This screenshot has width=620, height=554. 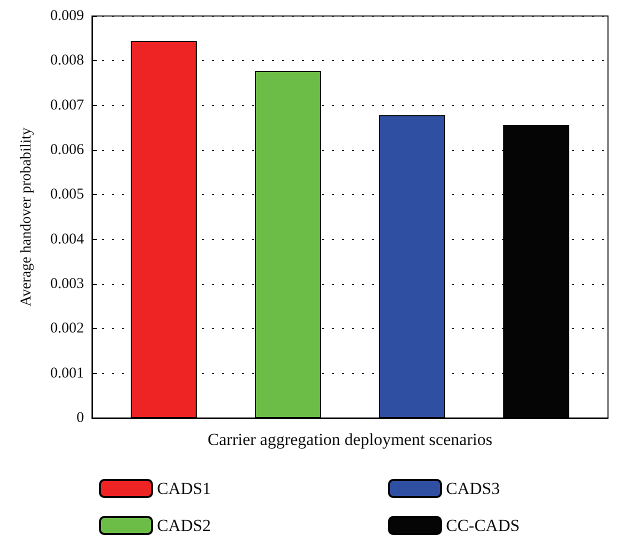 What do you see at coordinates (67, 105) in the screenshot?
I see `y-tick-label: 0.007` at bounding box center [67, 105].